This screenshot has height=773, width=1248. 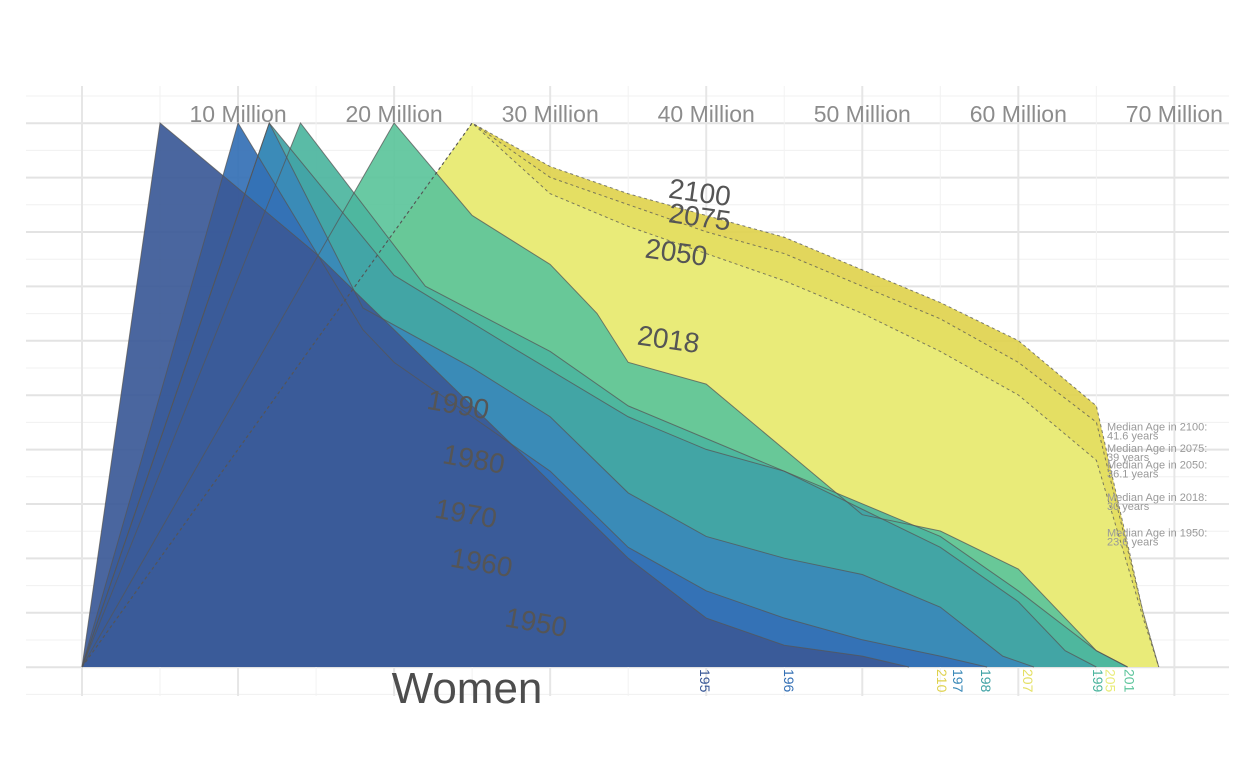 I want to click on median-age-value: 36.1 years, so click(x=1133, y=474).